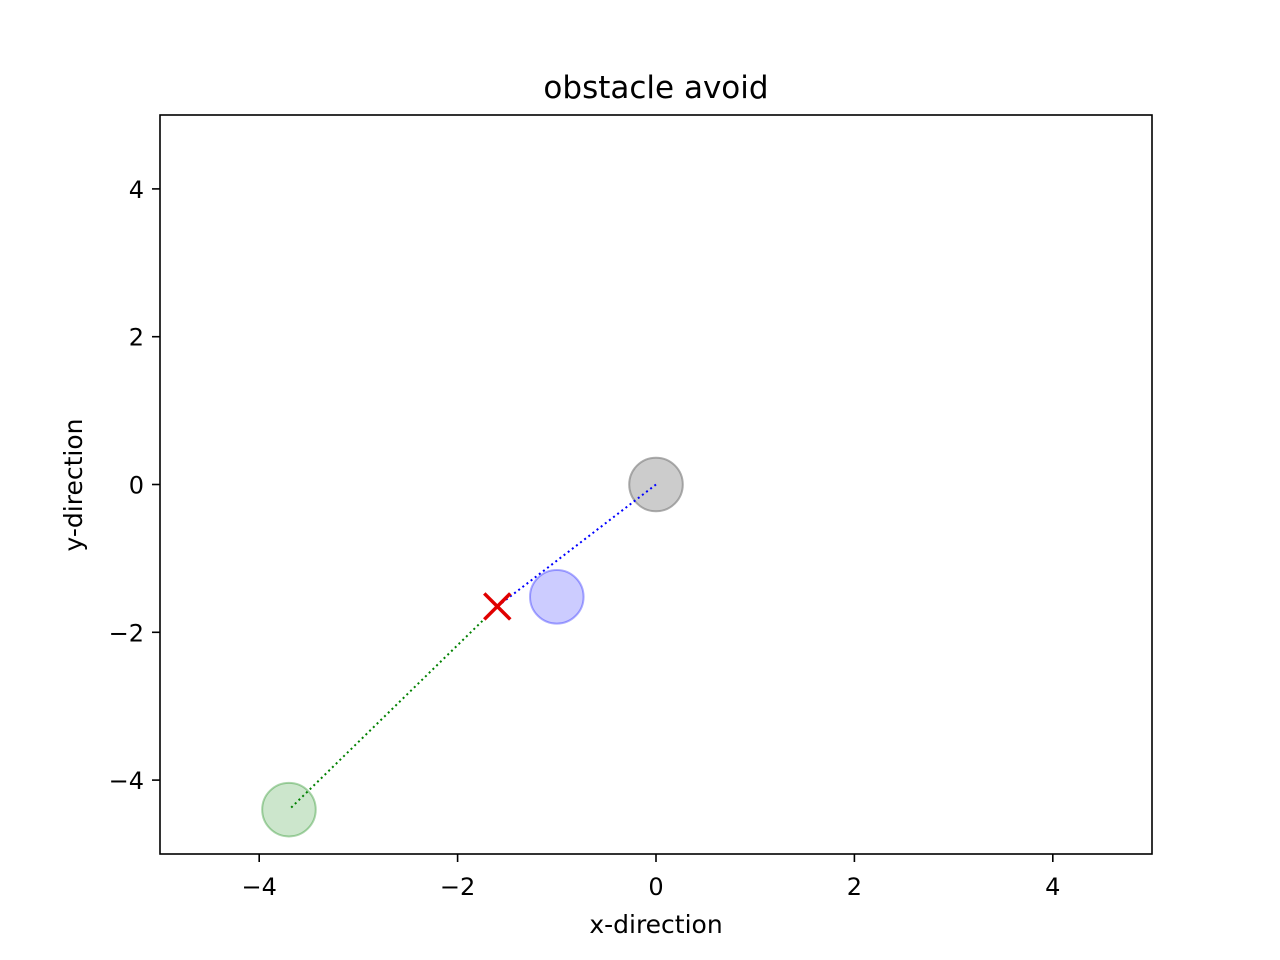 This screenshot has width=1280, height=960. I want to click on plot-content, so click(472, 647).